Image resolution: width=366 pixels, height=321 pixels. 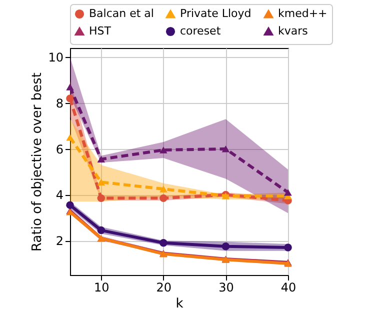 What do you see at coordinates (38, 162) in the screenshot?
I see `y-axis-title: Ratio of objective over best` at bounding box center [38, 162].